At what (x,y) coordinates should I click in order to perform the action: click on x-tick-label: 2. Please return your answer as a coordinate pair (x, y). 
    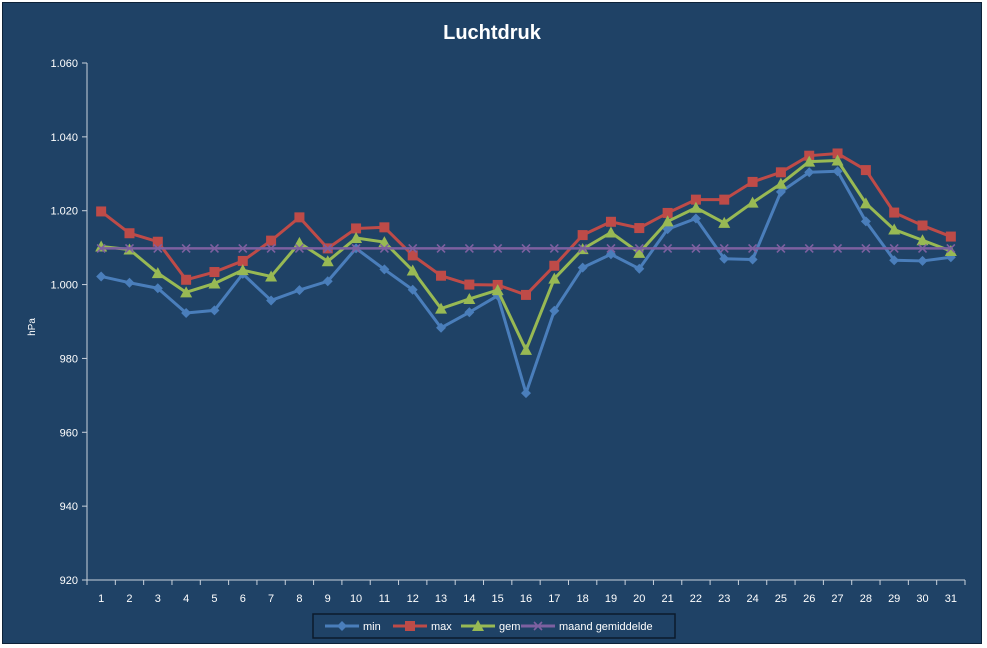
    Looking at the image, I should click on (129, 599).